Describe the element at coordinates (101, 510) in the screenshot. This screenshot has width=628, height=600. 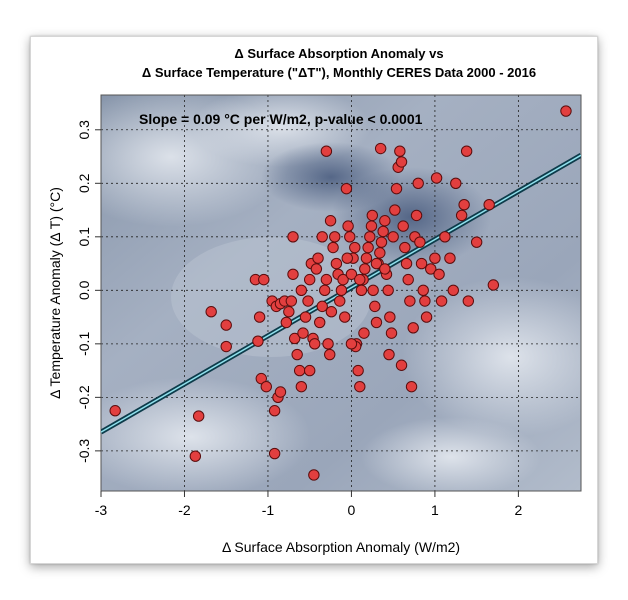
I see `x-tick-label: -3` at that location.